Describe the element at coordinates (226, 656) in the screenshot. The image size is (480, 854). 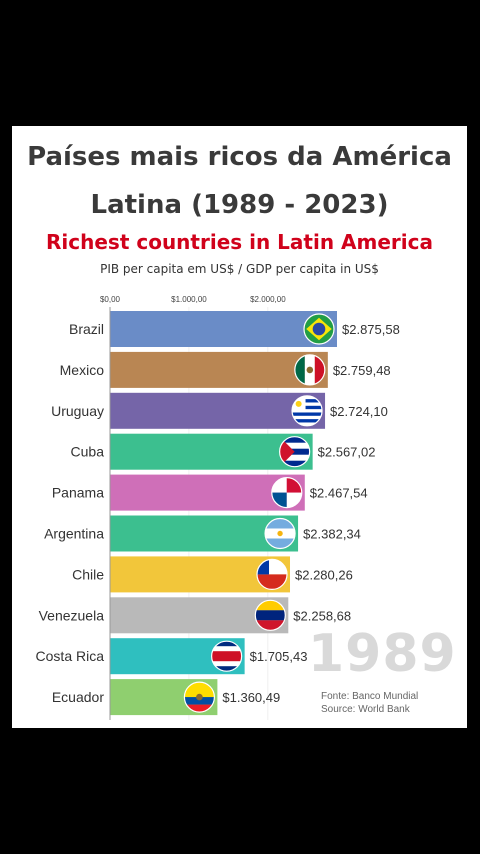
I see `costa-rica-flag-icon` at that location.